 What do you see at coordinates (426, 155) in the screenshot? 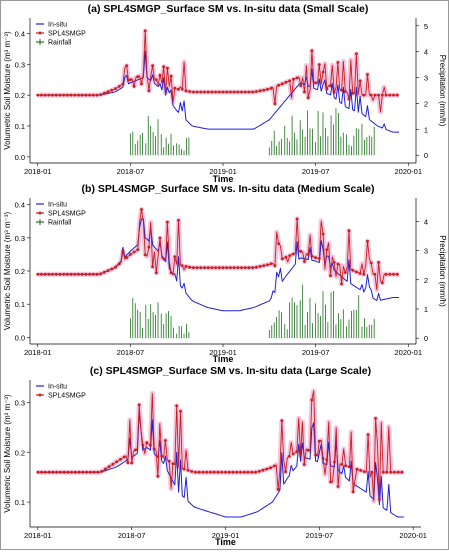
I see `y2-tick-label: 0` at bounding box center [426, 155].